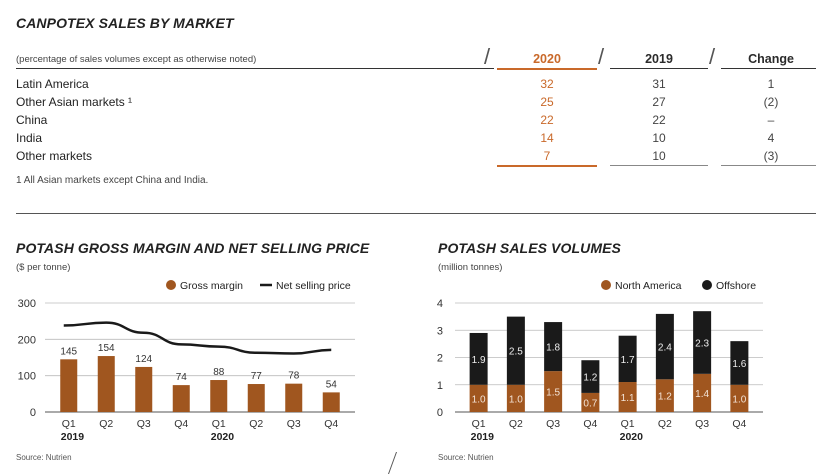 The image size is (823, 474). Describe the element at coordinates (440, 304) in the screenshot. I see `y-tick-label: 4` at that location.